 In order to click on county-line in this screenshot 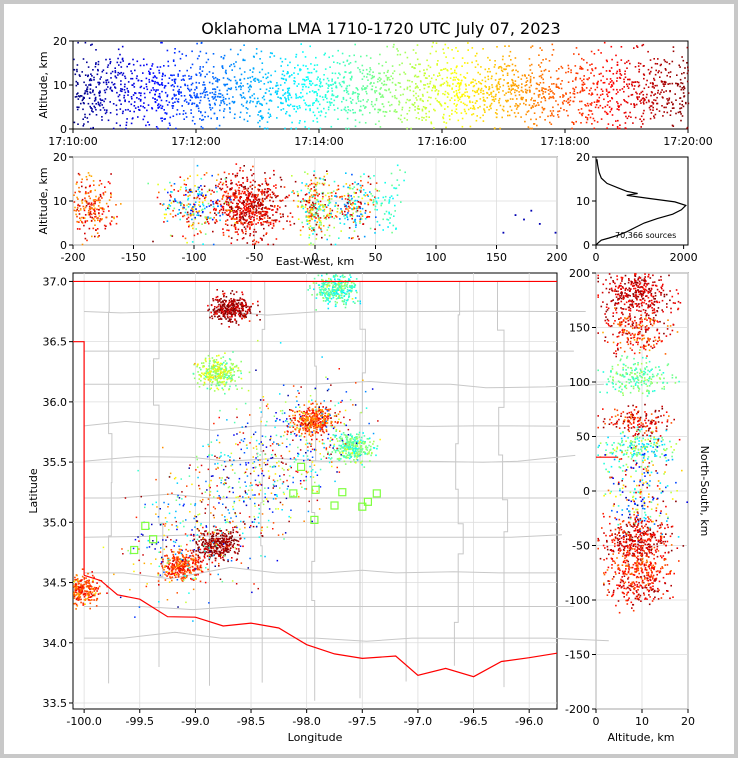, I will do `click(336, 496)`.